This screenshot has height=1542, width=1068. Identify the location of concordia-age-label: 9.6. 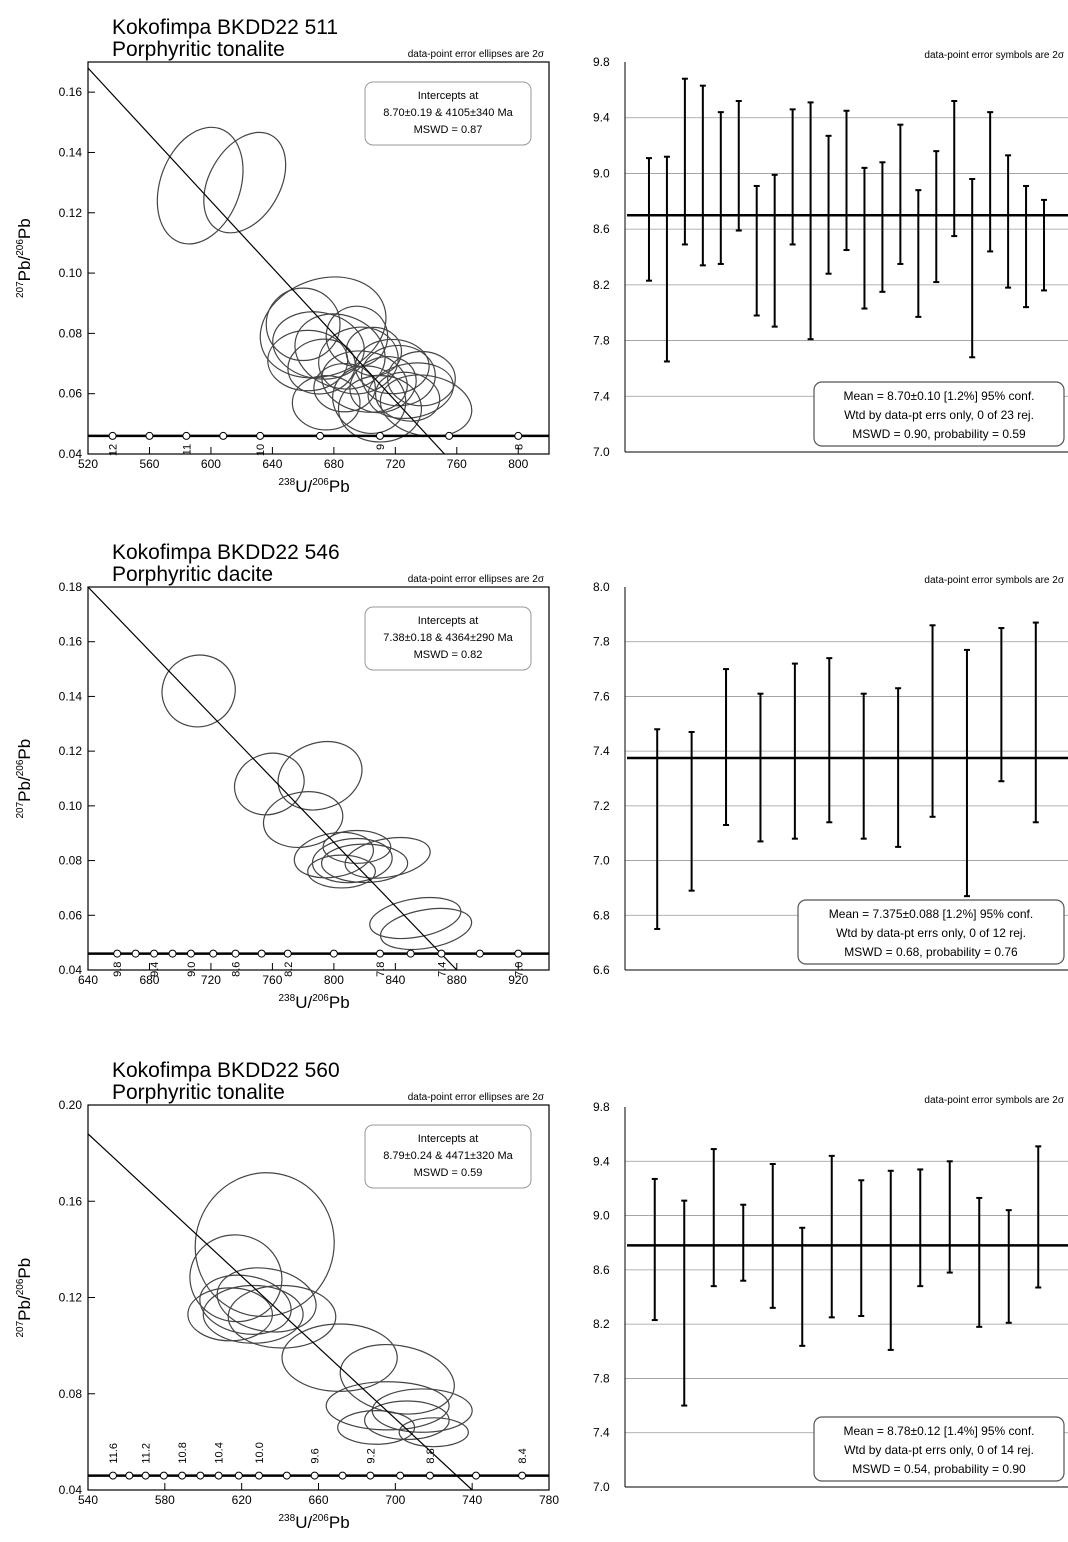
(316, 1455).